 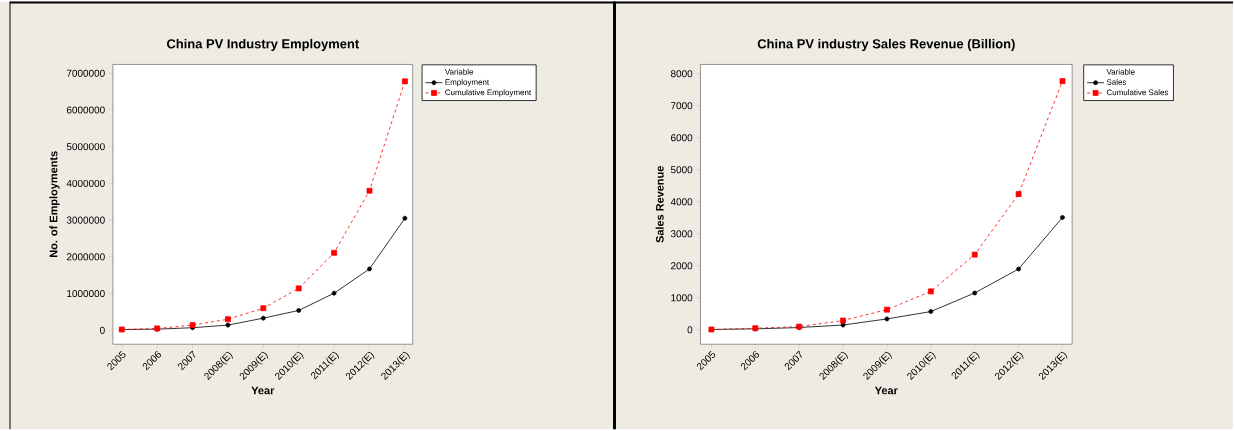 I want to click on y-tick-label: 5000000, so click(x=85, y=147).